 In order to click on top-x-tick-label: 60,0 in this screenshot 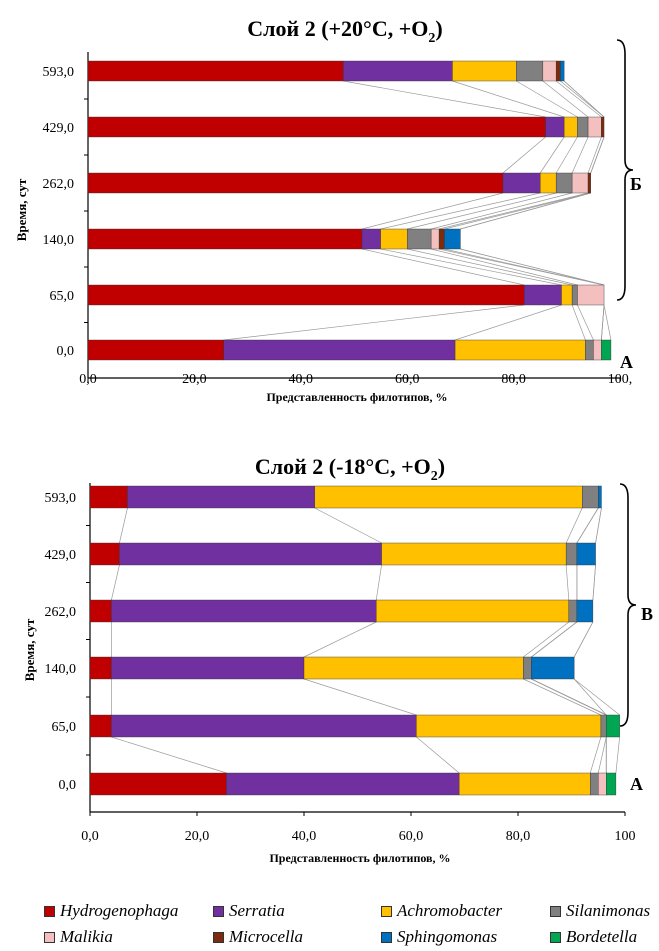, I will do `click(407, 379)`.